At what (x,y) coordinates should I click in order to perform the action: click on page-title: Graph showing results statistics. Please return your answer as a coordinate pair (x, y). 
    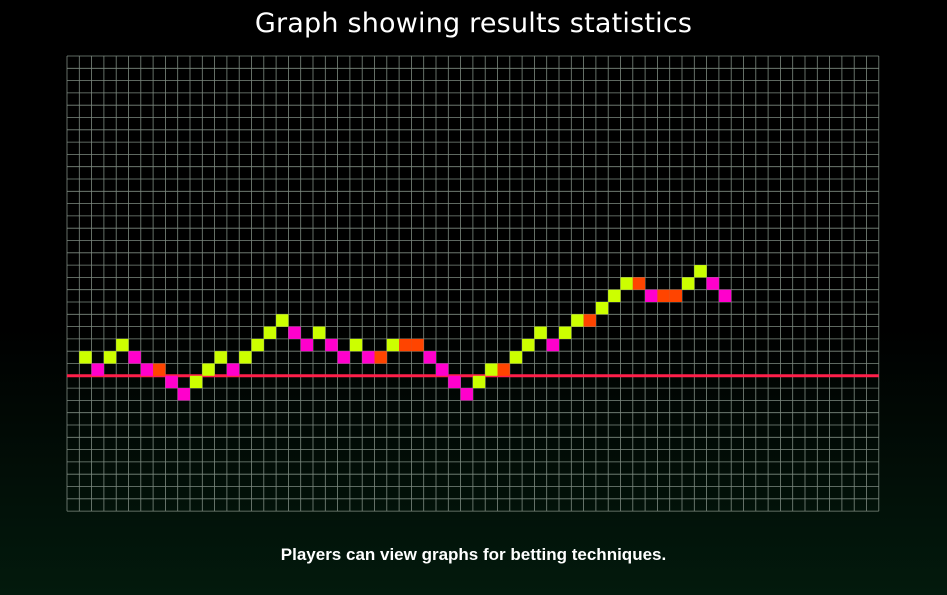
    Looking at the image, I should click on (473, 23).